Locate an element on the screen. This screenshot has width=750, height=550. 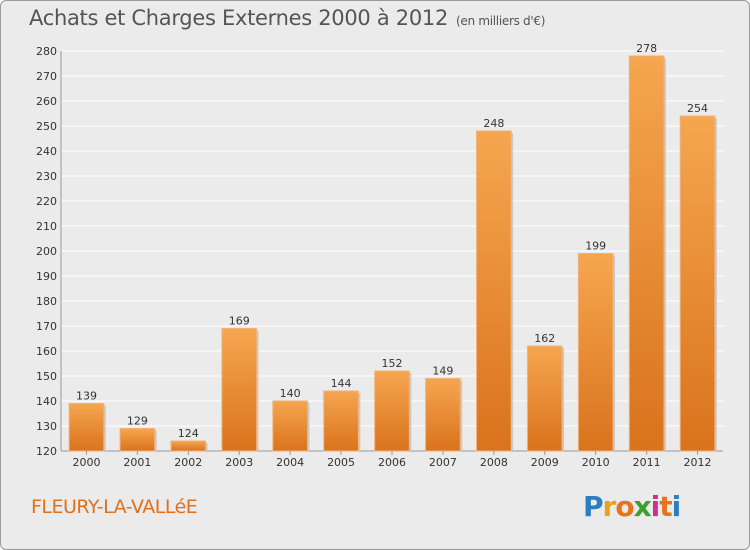
data-label: 254 is located at coordinates (697, 108).